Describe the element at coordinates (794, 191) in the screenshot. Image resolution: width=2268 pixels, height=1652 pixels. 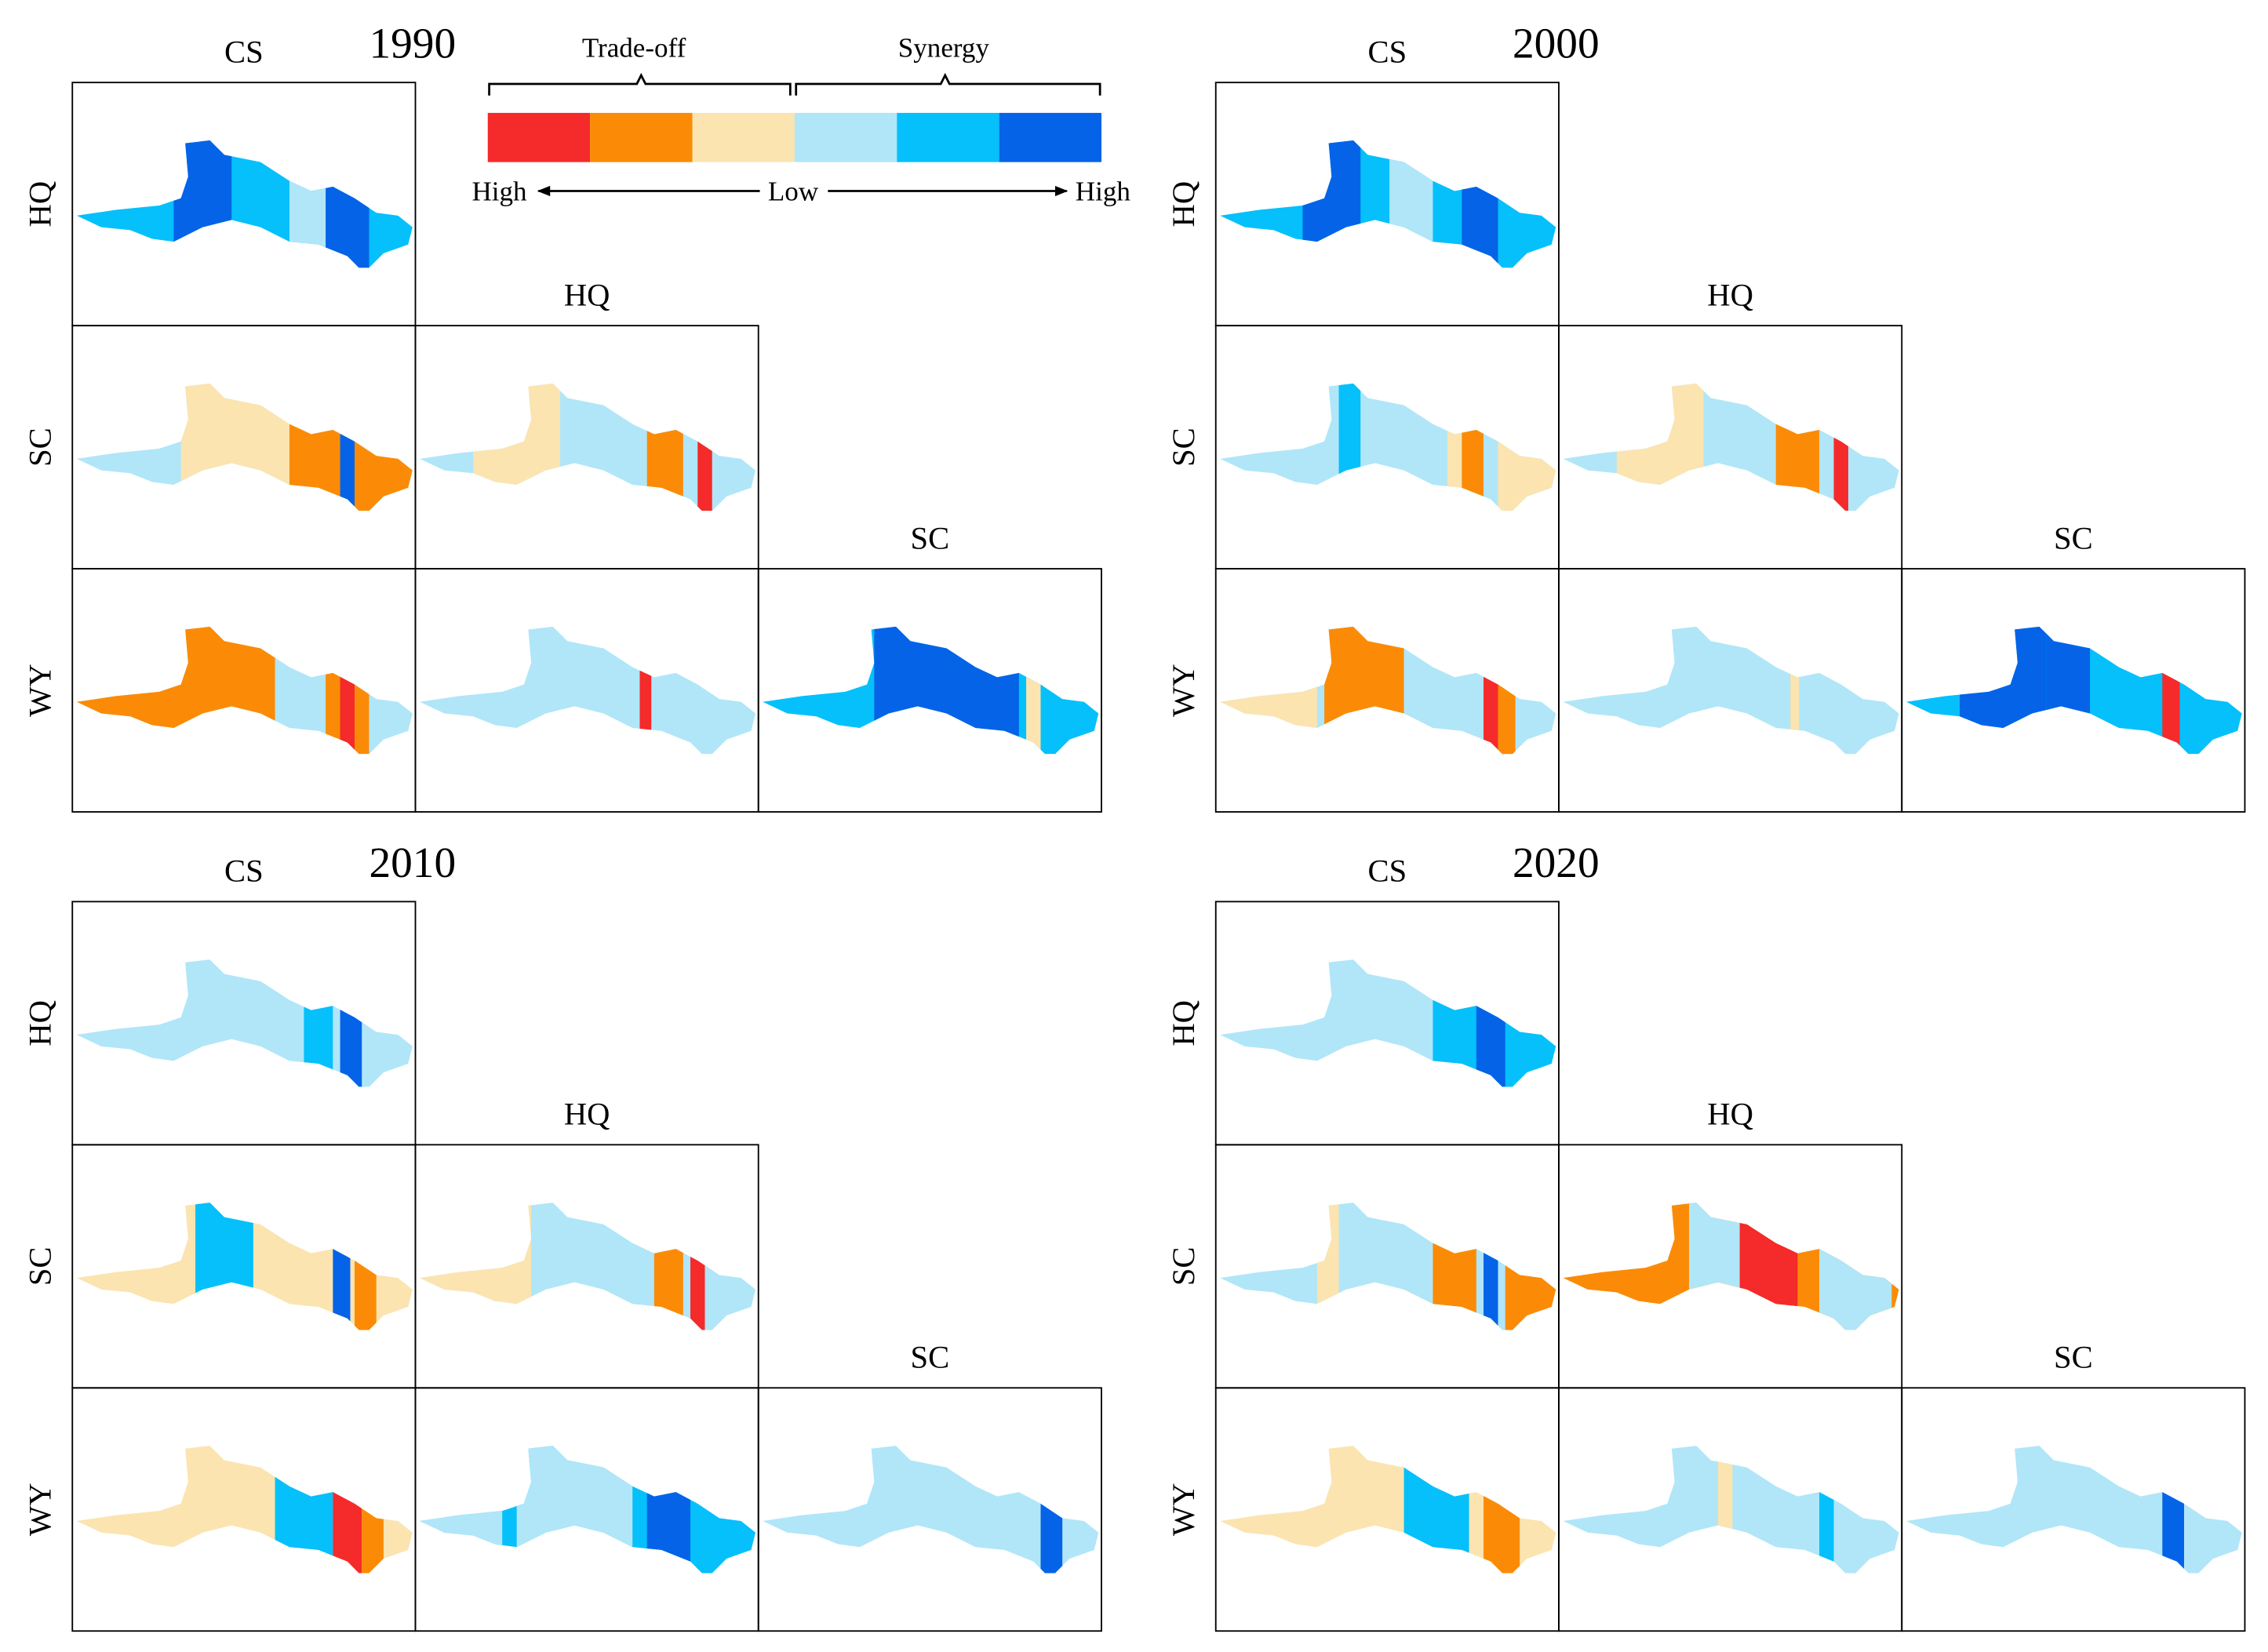
I see `legend-label: Low` at that location.